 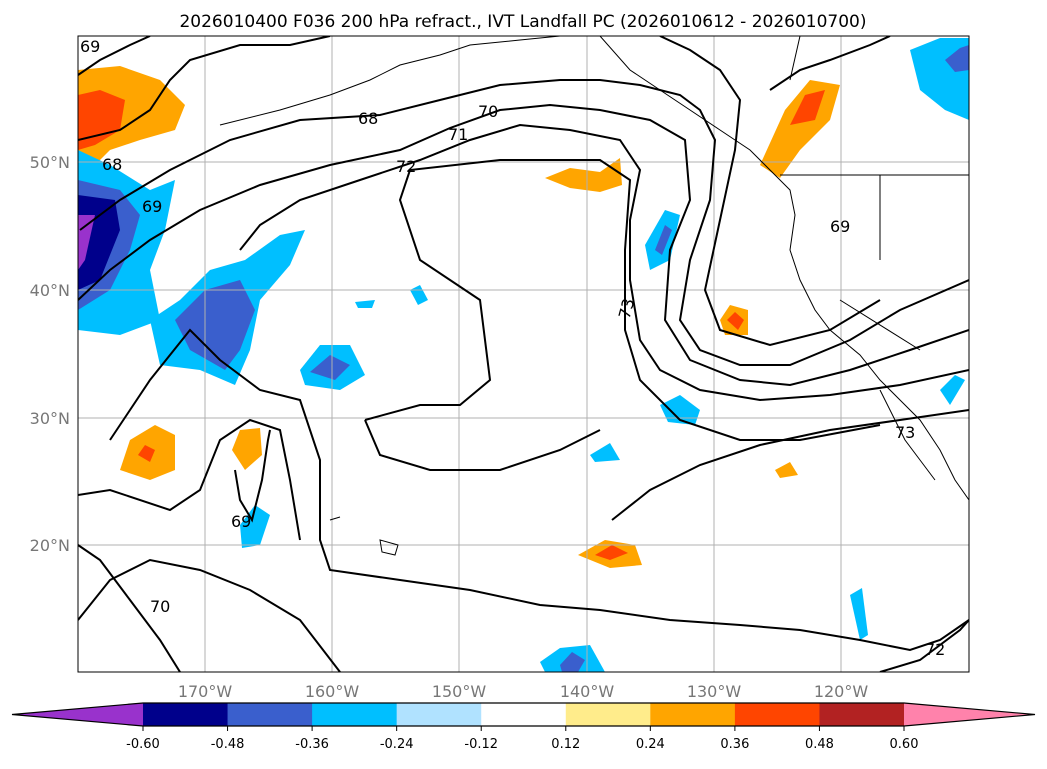 I want to click on lat-tick: 50°N, so click(x=50, y=162).